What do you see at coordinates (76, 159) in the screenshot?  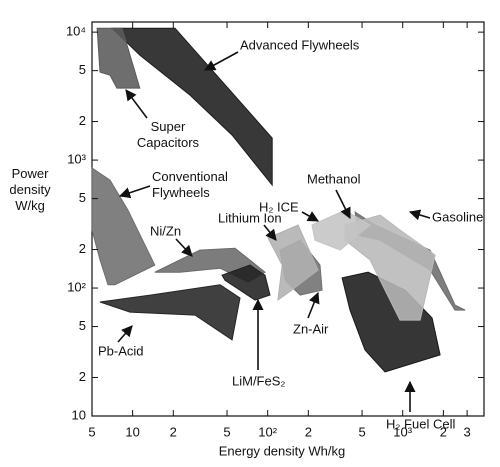 I see `y-tick-label: 10³` at bounding box center [76, 159].